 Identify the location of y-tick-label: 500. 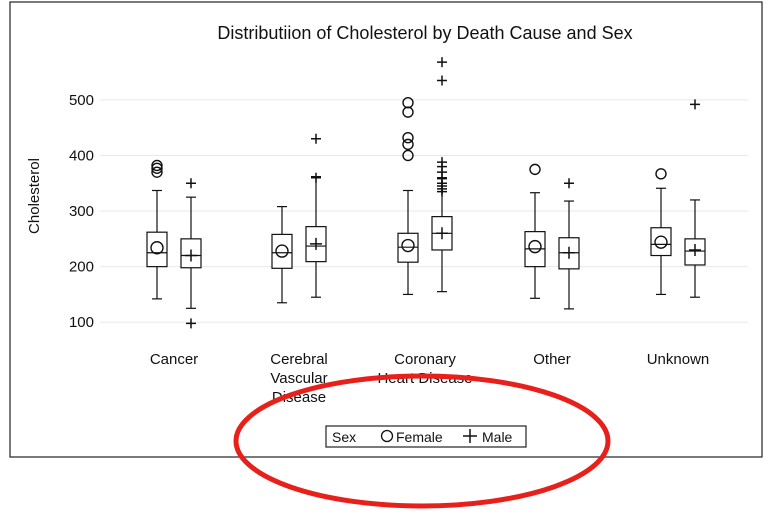
(81, 100).